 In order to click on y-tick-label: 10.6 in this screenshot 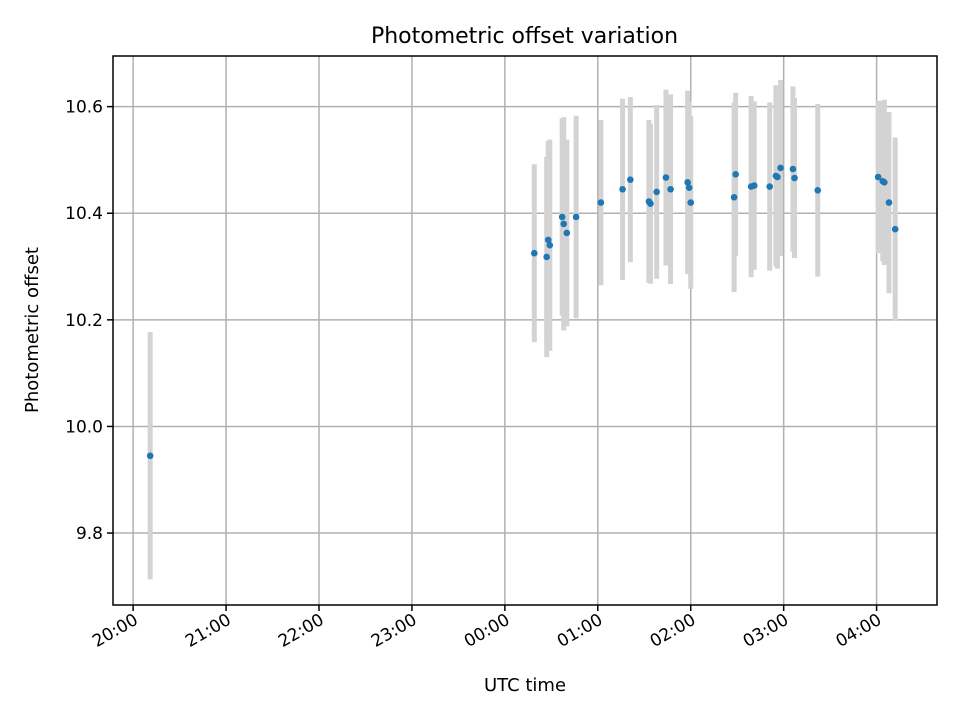, I will do `click(84, 108)`.